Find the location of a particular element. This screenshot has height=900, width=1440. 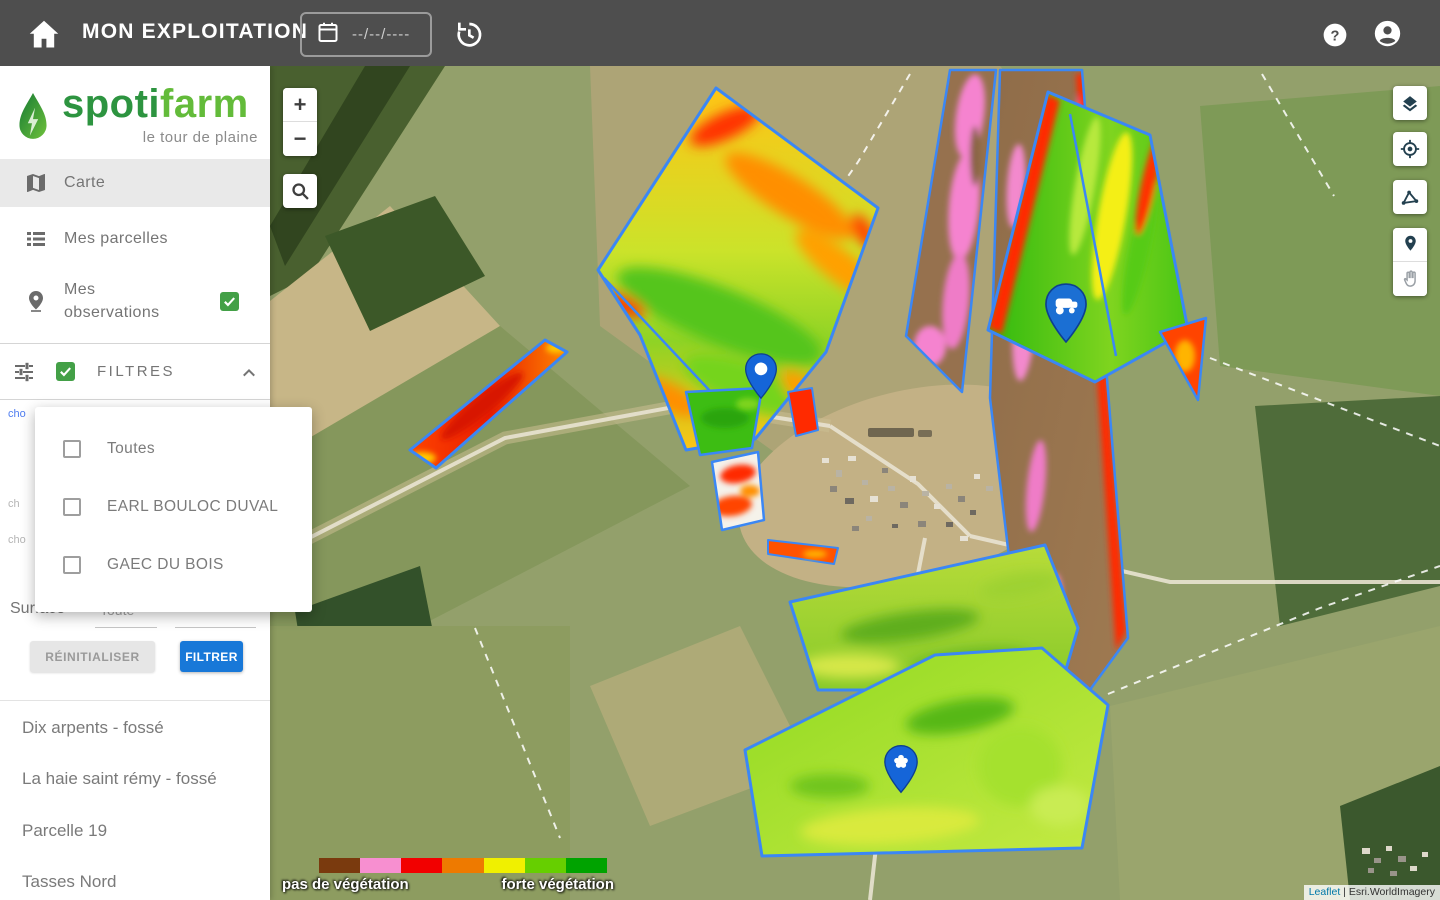

help-icon: ? is located at coordinates (1335, 35).